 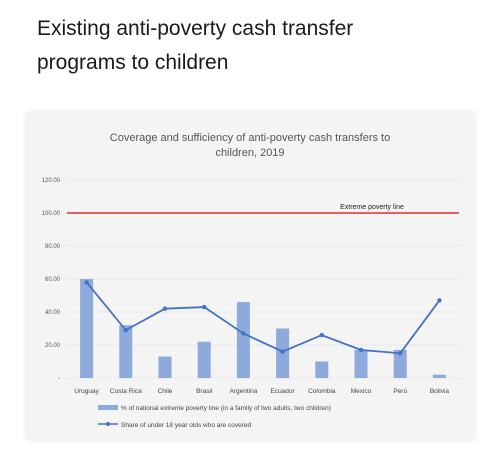 What do you see at coordinates (165, 391) in the screenshot?
I see `x-category-label: Chile` at bounding box center [165, 391].